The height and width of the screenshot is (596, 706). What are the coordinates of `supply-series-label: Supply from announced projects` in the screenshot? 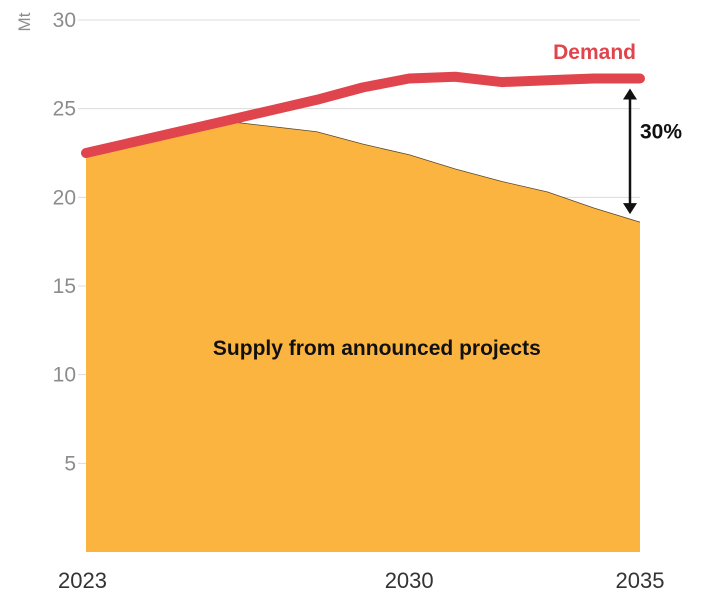 It's located at (377, 348).